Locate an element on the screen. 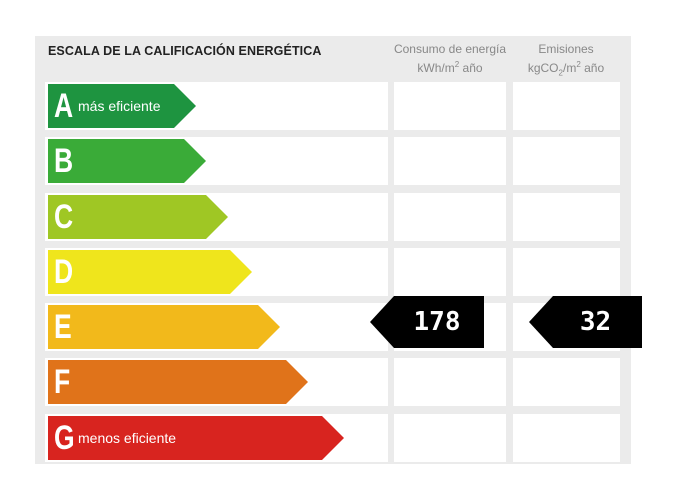 Image resolution: width=700 pixels, height=500 pixels. rating-arrow-e: E is located at coordinates (164, 327).